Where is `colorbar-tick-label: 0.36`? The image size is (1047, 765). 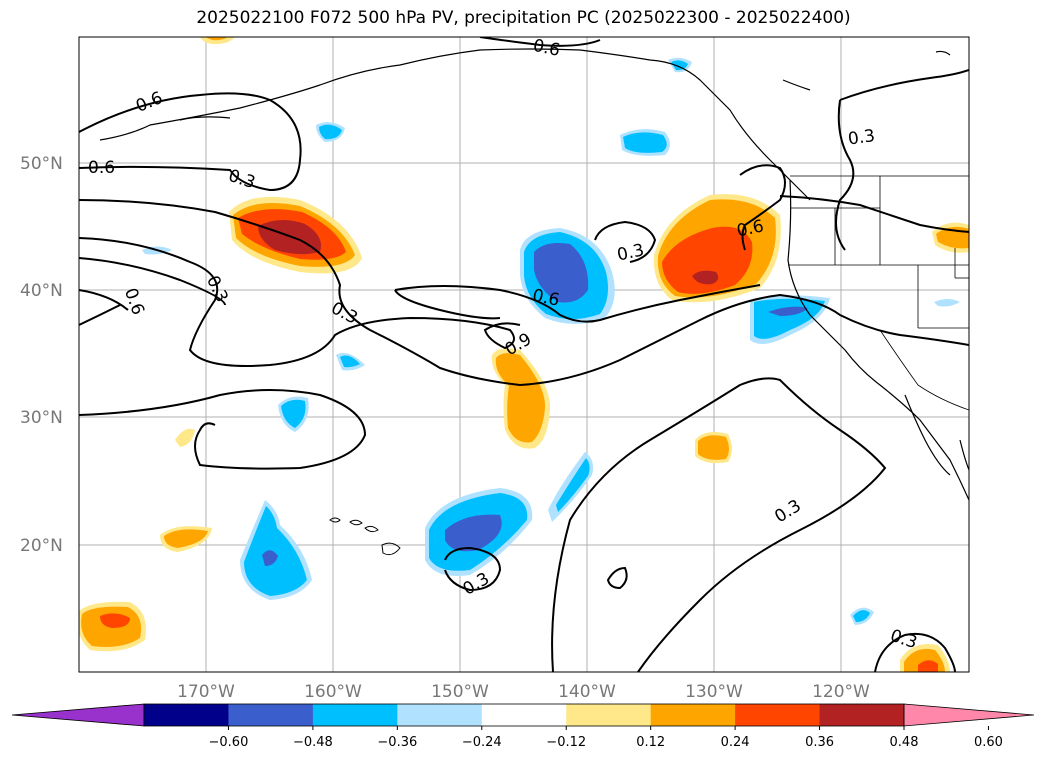 colorbar-tick-label: 0.36 is located at coordinates (819, 742).